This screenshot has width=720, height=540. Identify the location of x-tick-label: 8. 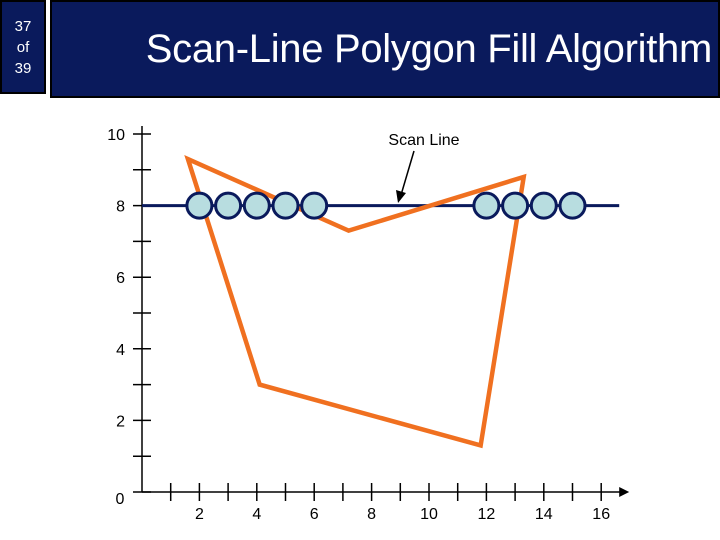
(371, 514).